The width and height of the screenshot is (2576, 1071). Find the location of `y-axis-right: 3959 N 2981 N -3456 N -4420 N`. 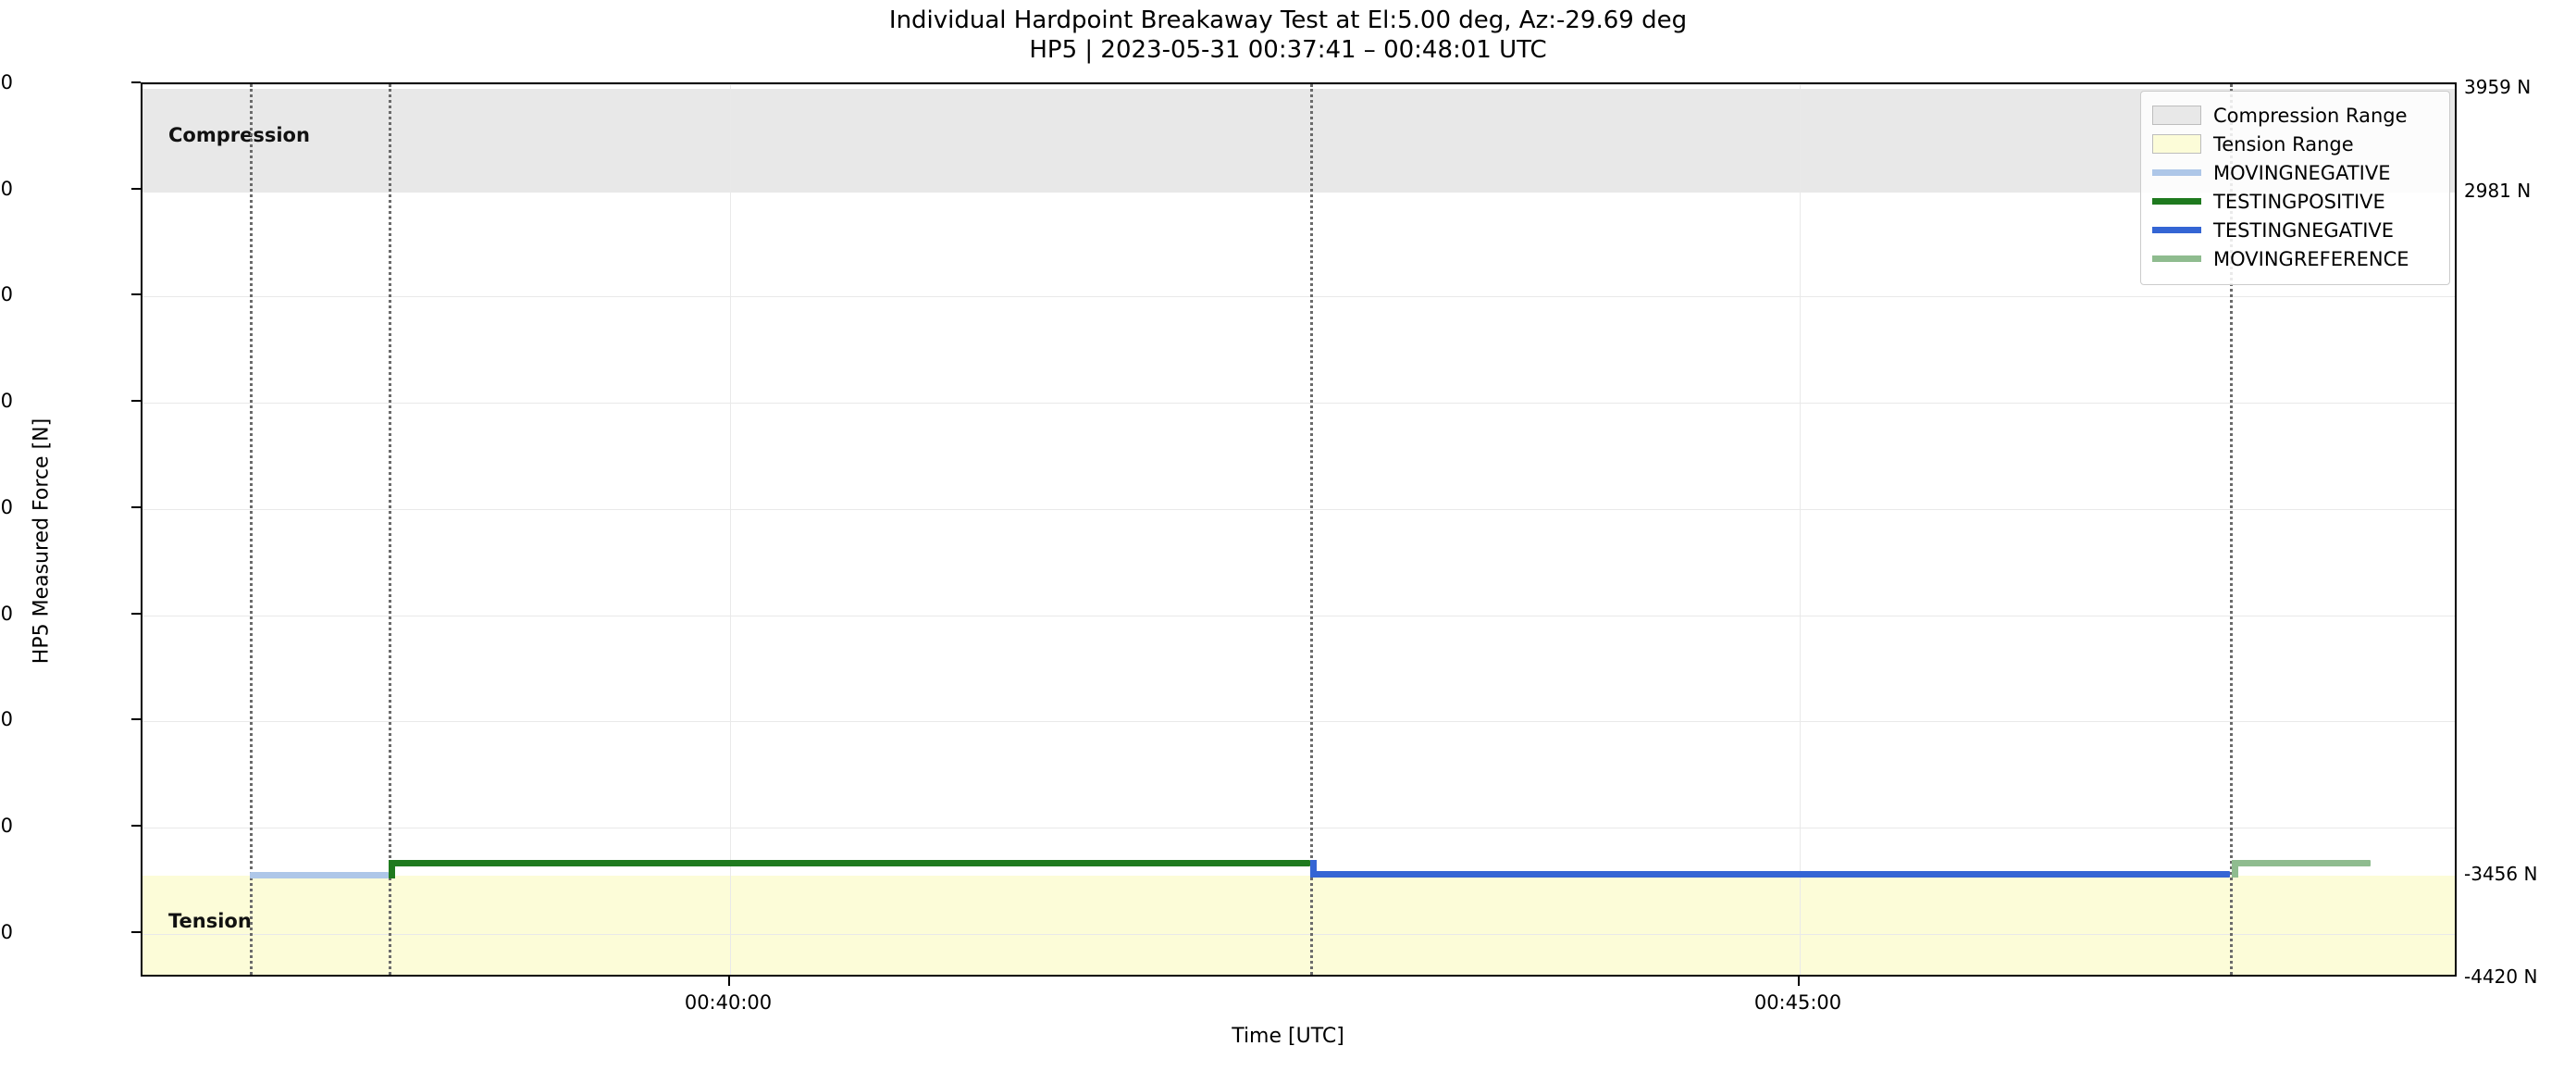

y-axis-right: 3959 N 2981 N -3456 N -4420 N is located at coordinates (2516, 535).